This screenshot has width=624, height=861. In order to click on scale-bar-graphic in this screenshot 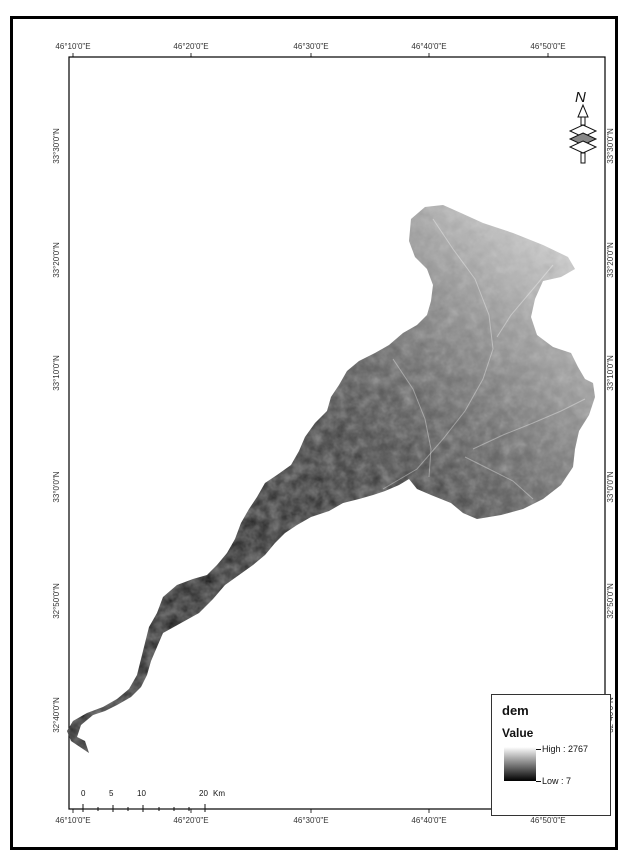, I will do `click(144, 808)`.